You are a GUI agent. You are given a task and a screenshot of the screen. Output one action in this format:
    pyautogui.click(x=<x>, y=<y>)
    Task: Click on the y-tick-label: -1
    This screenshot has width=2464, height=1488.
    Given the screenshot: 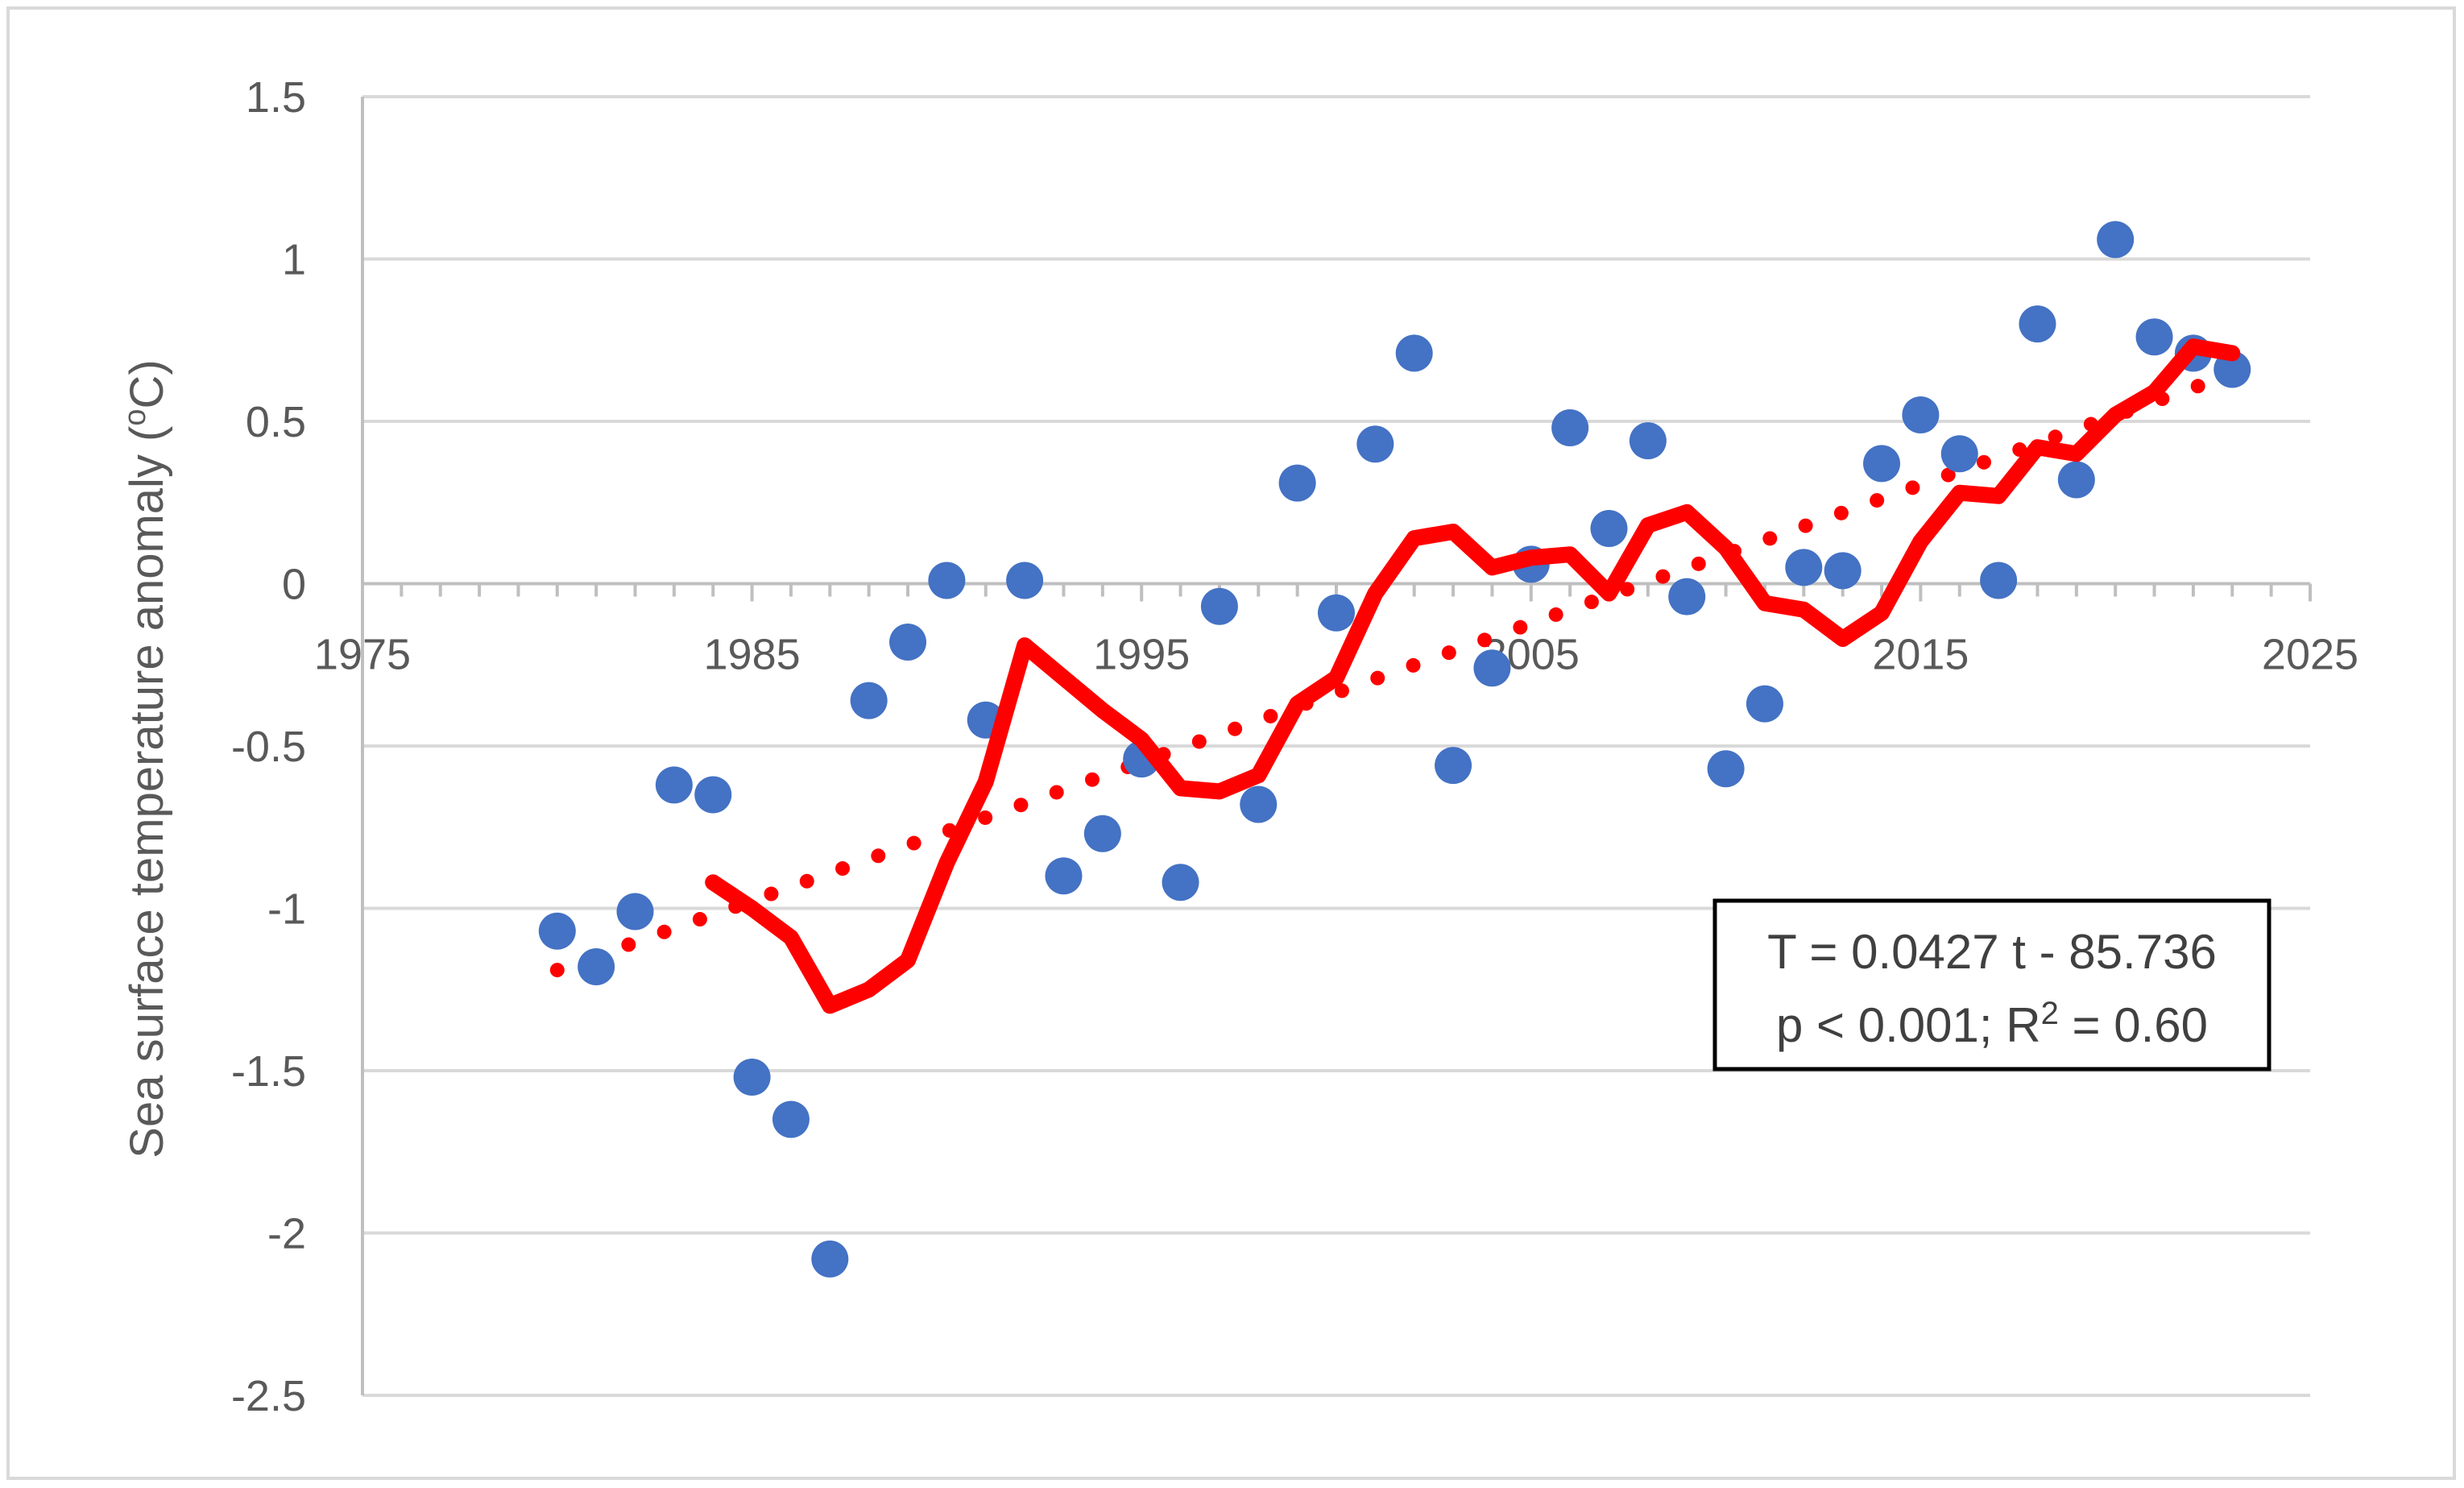 What is the action you would take?
    pyautogui.click(x=286, y=909)
    